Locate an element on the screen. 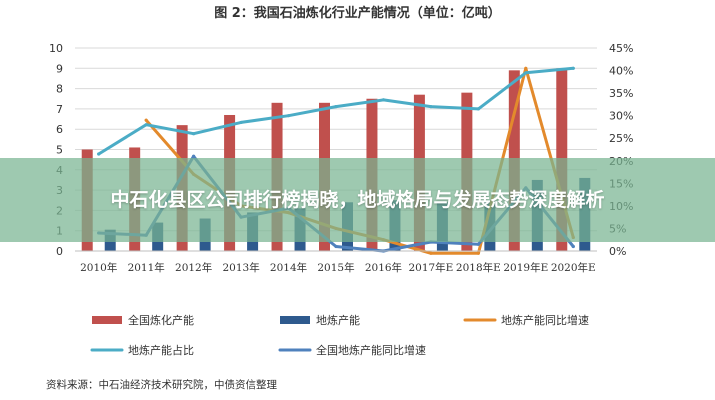 The height and width of the screenshot is (400, 715). x-tick-label: 2020年E is located at coordinates (573, 267).